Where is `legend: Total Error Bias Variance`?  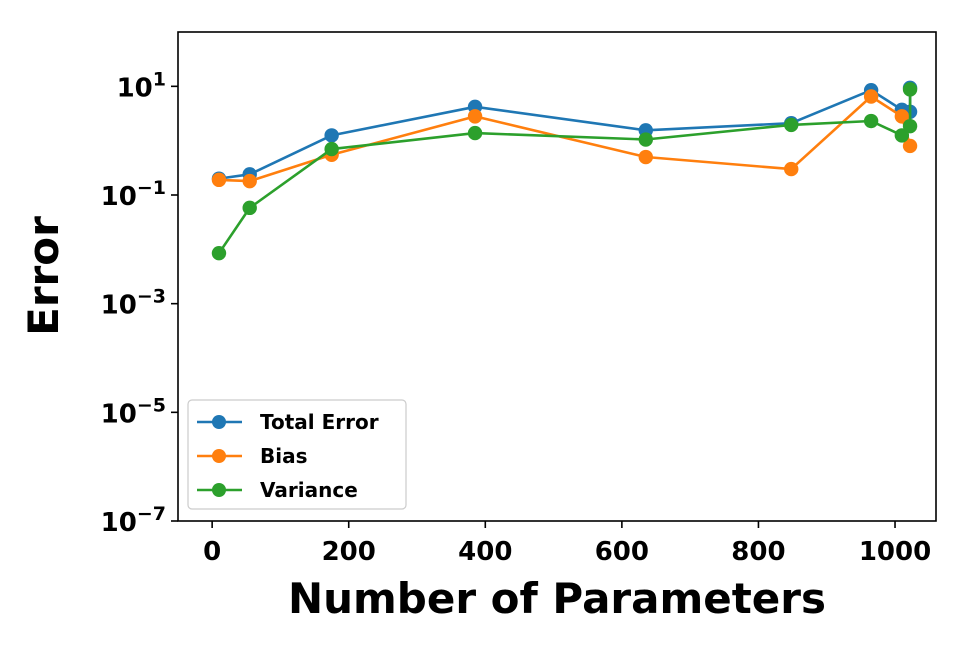
legend: Total Error Bias Variance is located at coordinates (297, 454).